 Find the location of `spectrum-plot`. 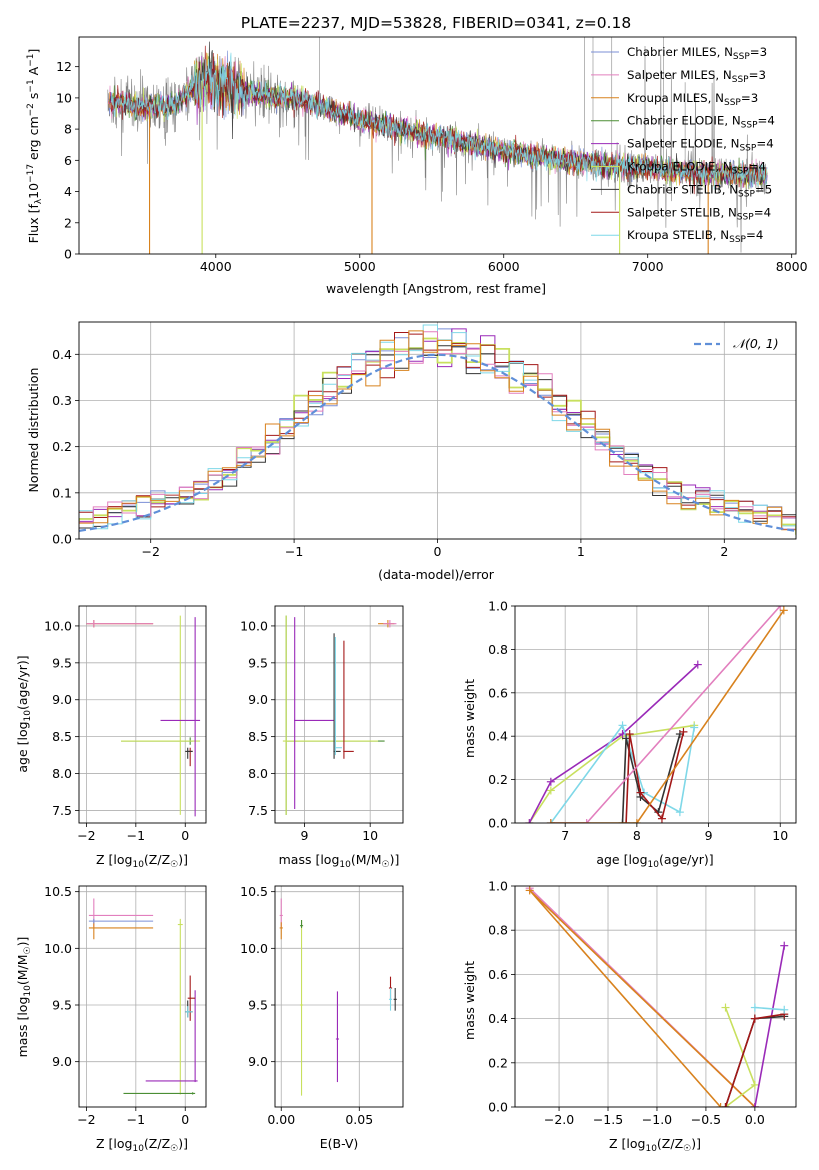

spectrum-plot is located at coordinates (437, 145).